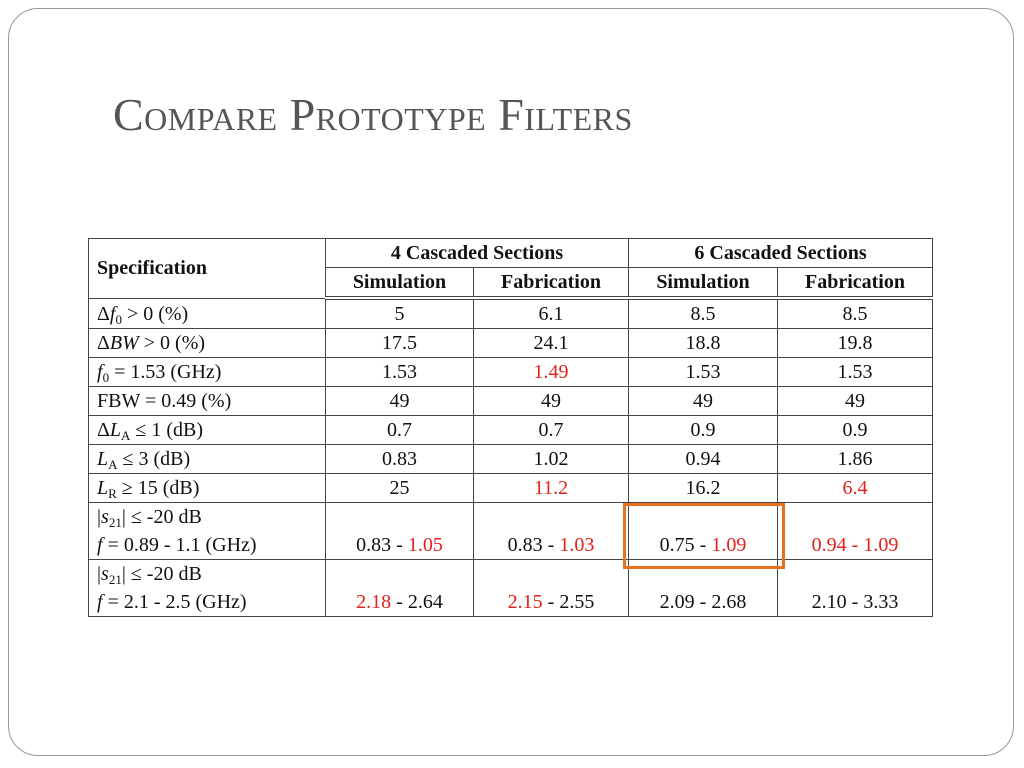  I want to click on cell-text: 1.05, so click(425, 545).